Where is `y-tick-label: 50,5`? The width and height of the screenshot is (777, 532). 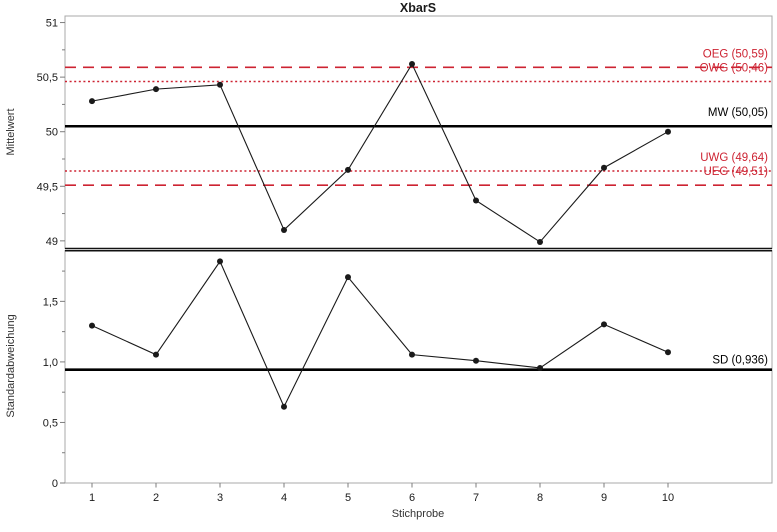 y-tick-label: 50,5 is located at coordinates (47, 78).